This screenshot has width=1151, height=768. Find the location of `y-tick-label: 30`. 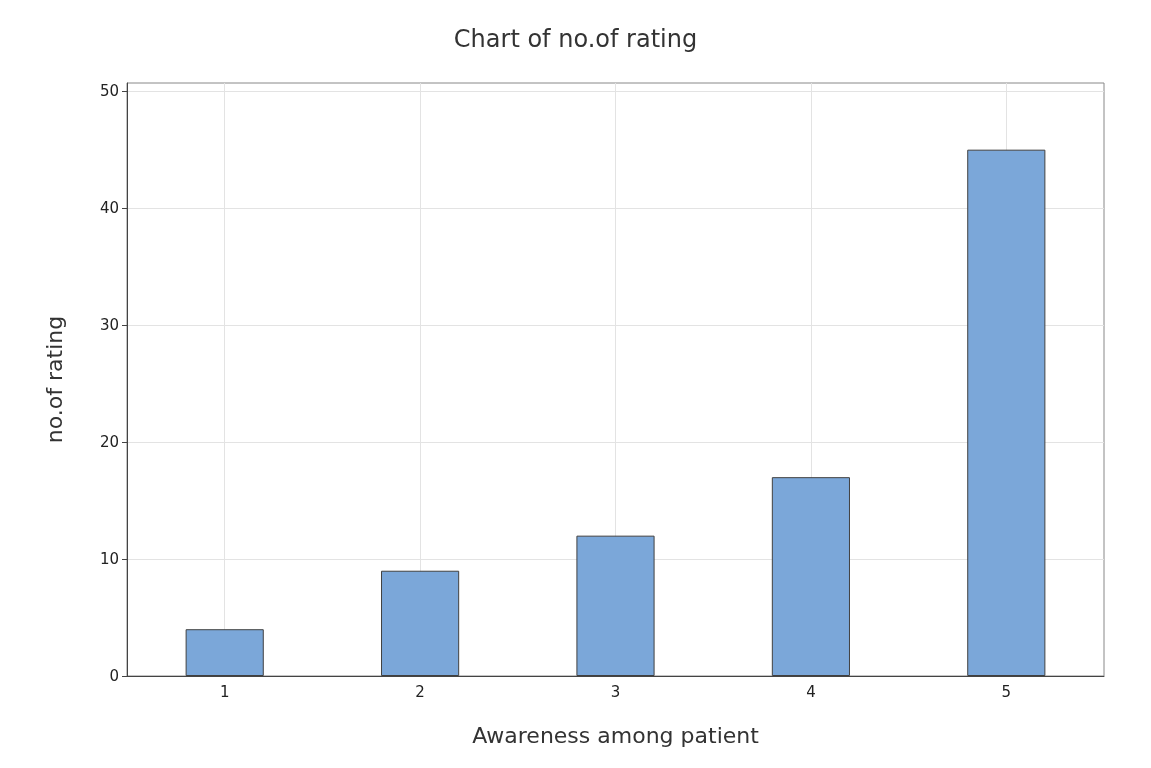

y-tick-label: 30 is located at coordinates (109, 325).